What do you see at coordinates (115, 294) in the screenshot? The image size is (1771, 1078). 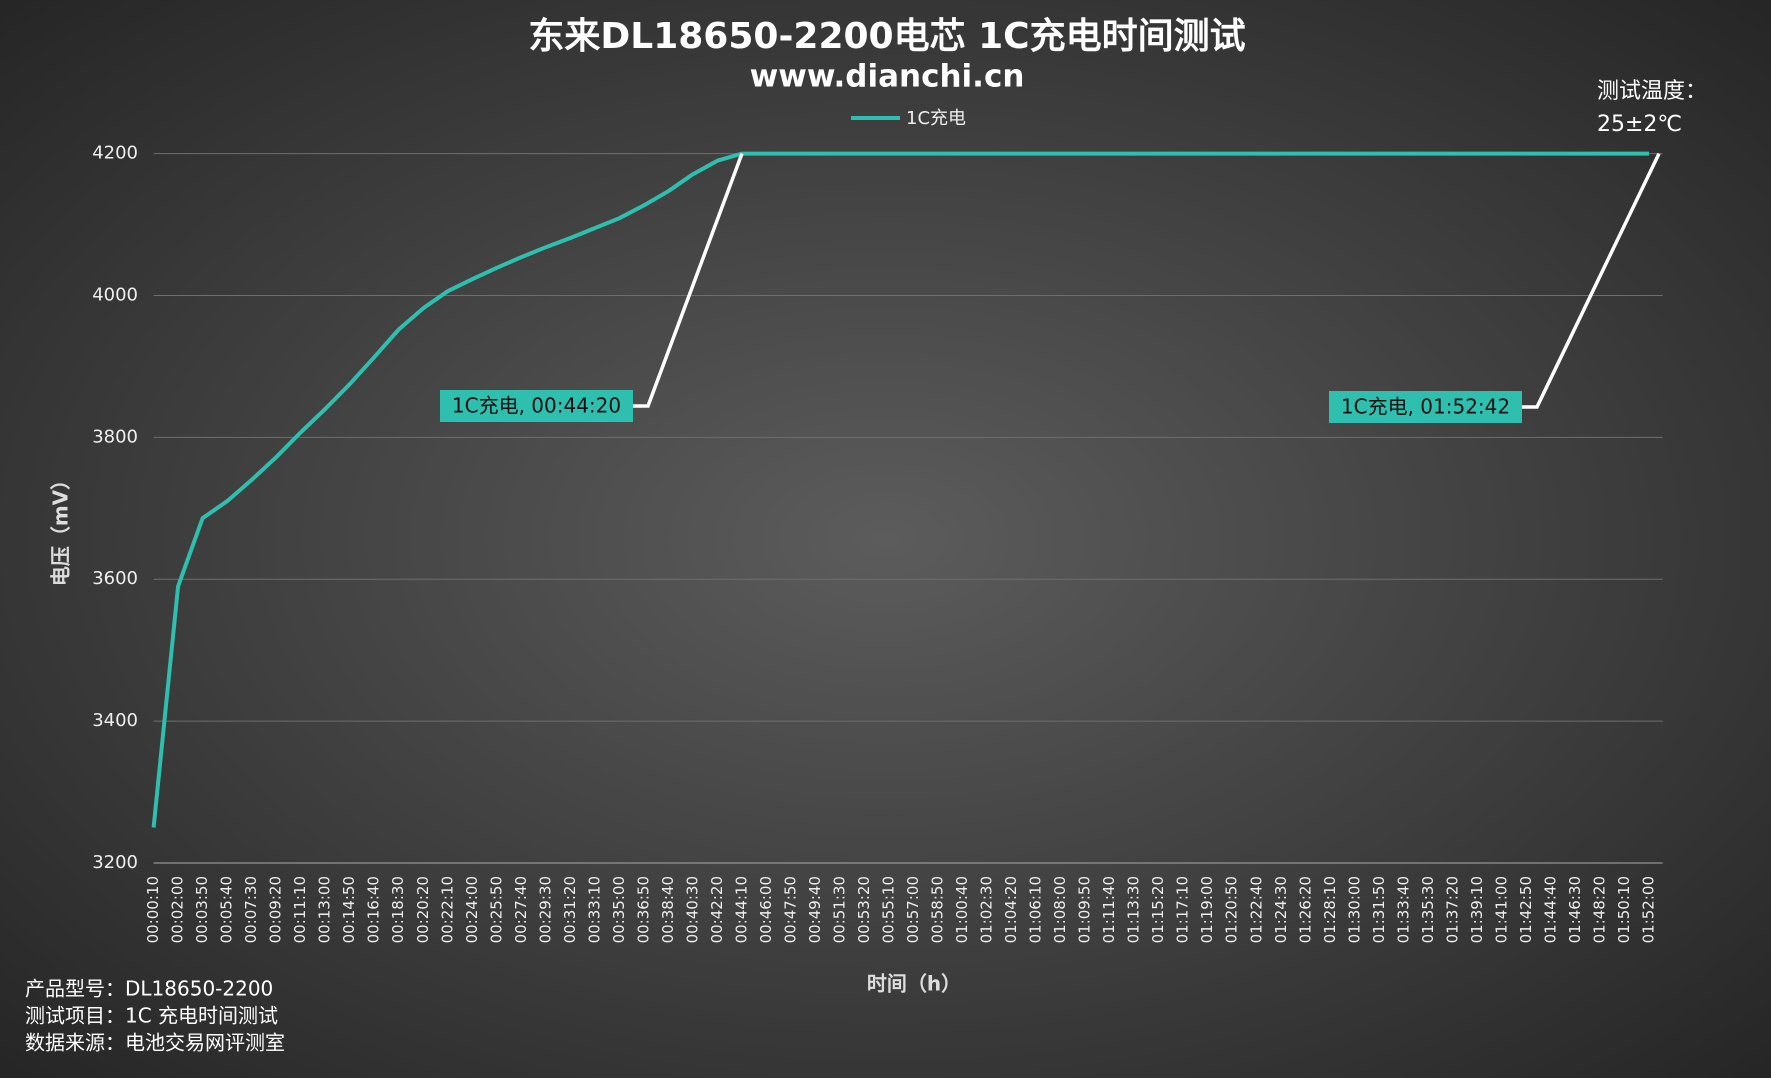 I see `y-tick-label: 4000` at bounding box center [115, 294].